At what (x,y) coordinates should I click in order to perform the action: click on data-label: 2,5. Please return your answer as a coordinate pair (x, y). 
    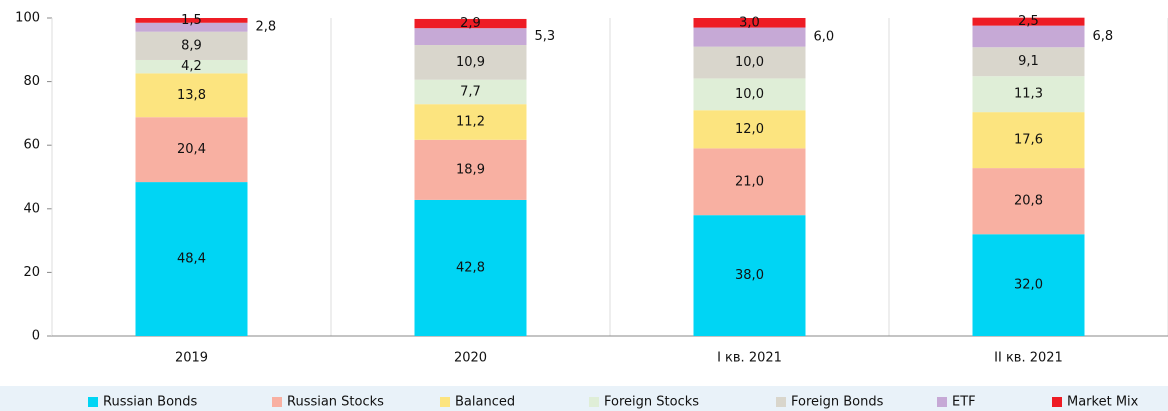
    Looking at the image, I should click on (1028, 21).